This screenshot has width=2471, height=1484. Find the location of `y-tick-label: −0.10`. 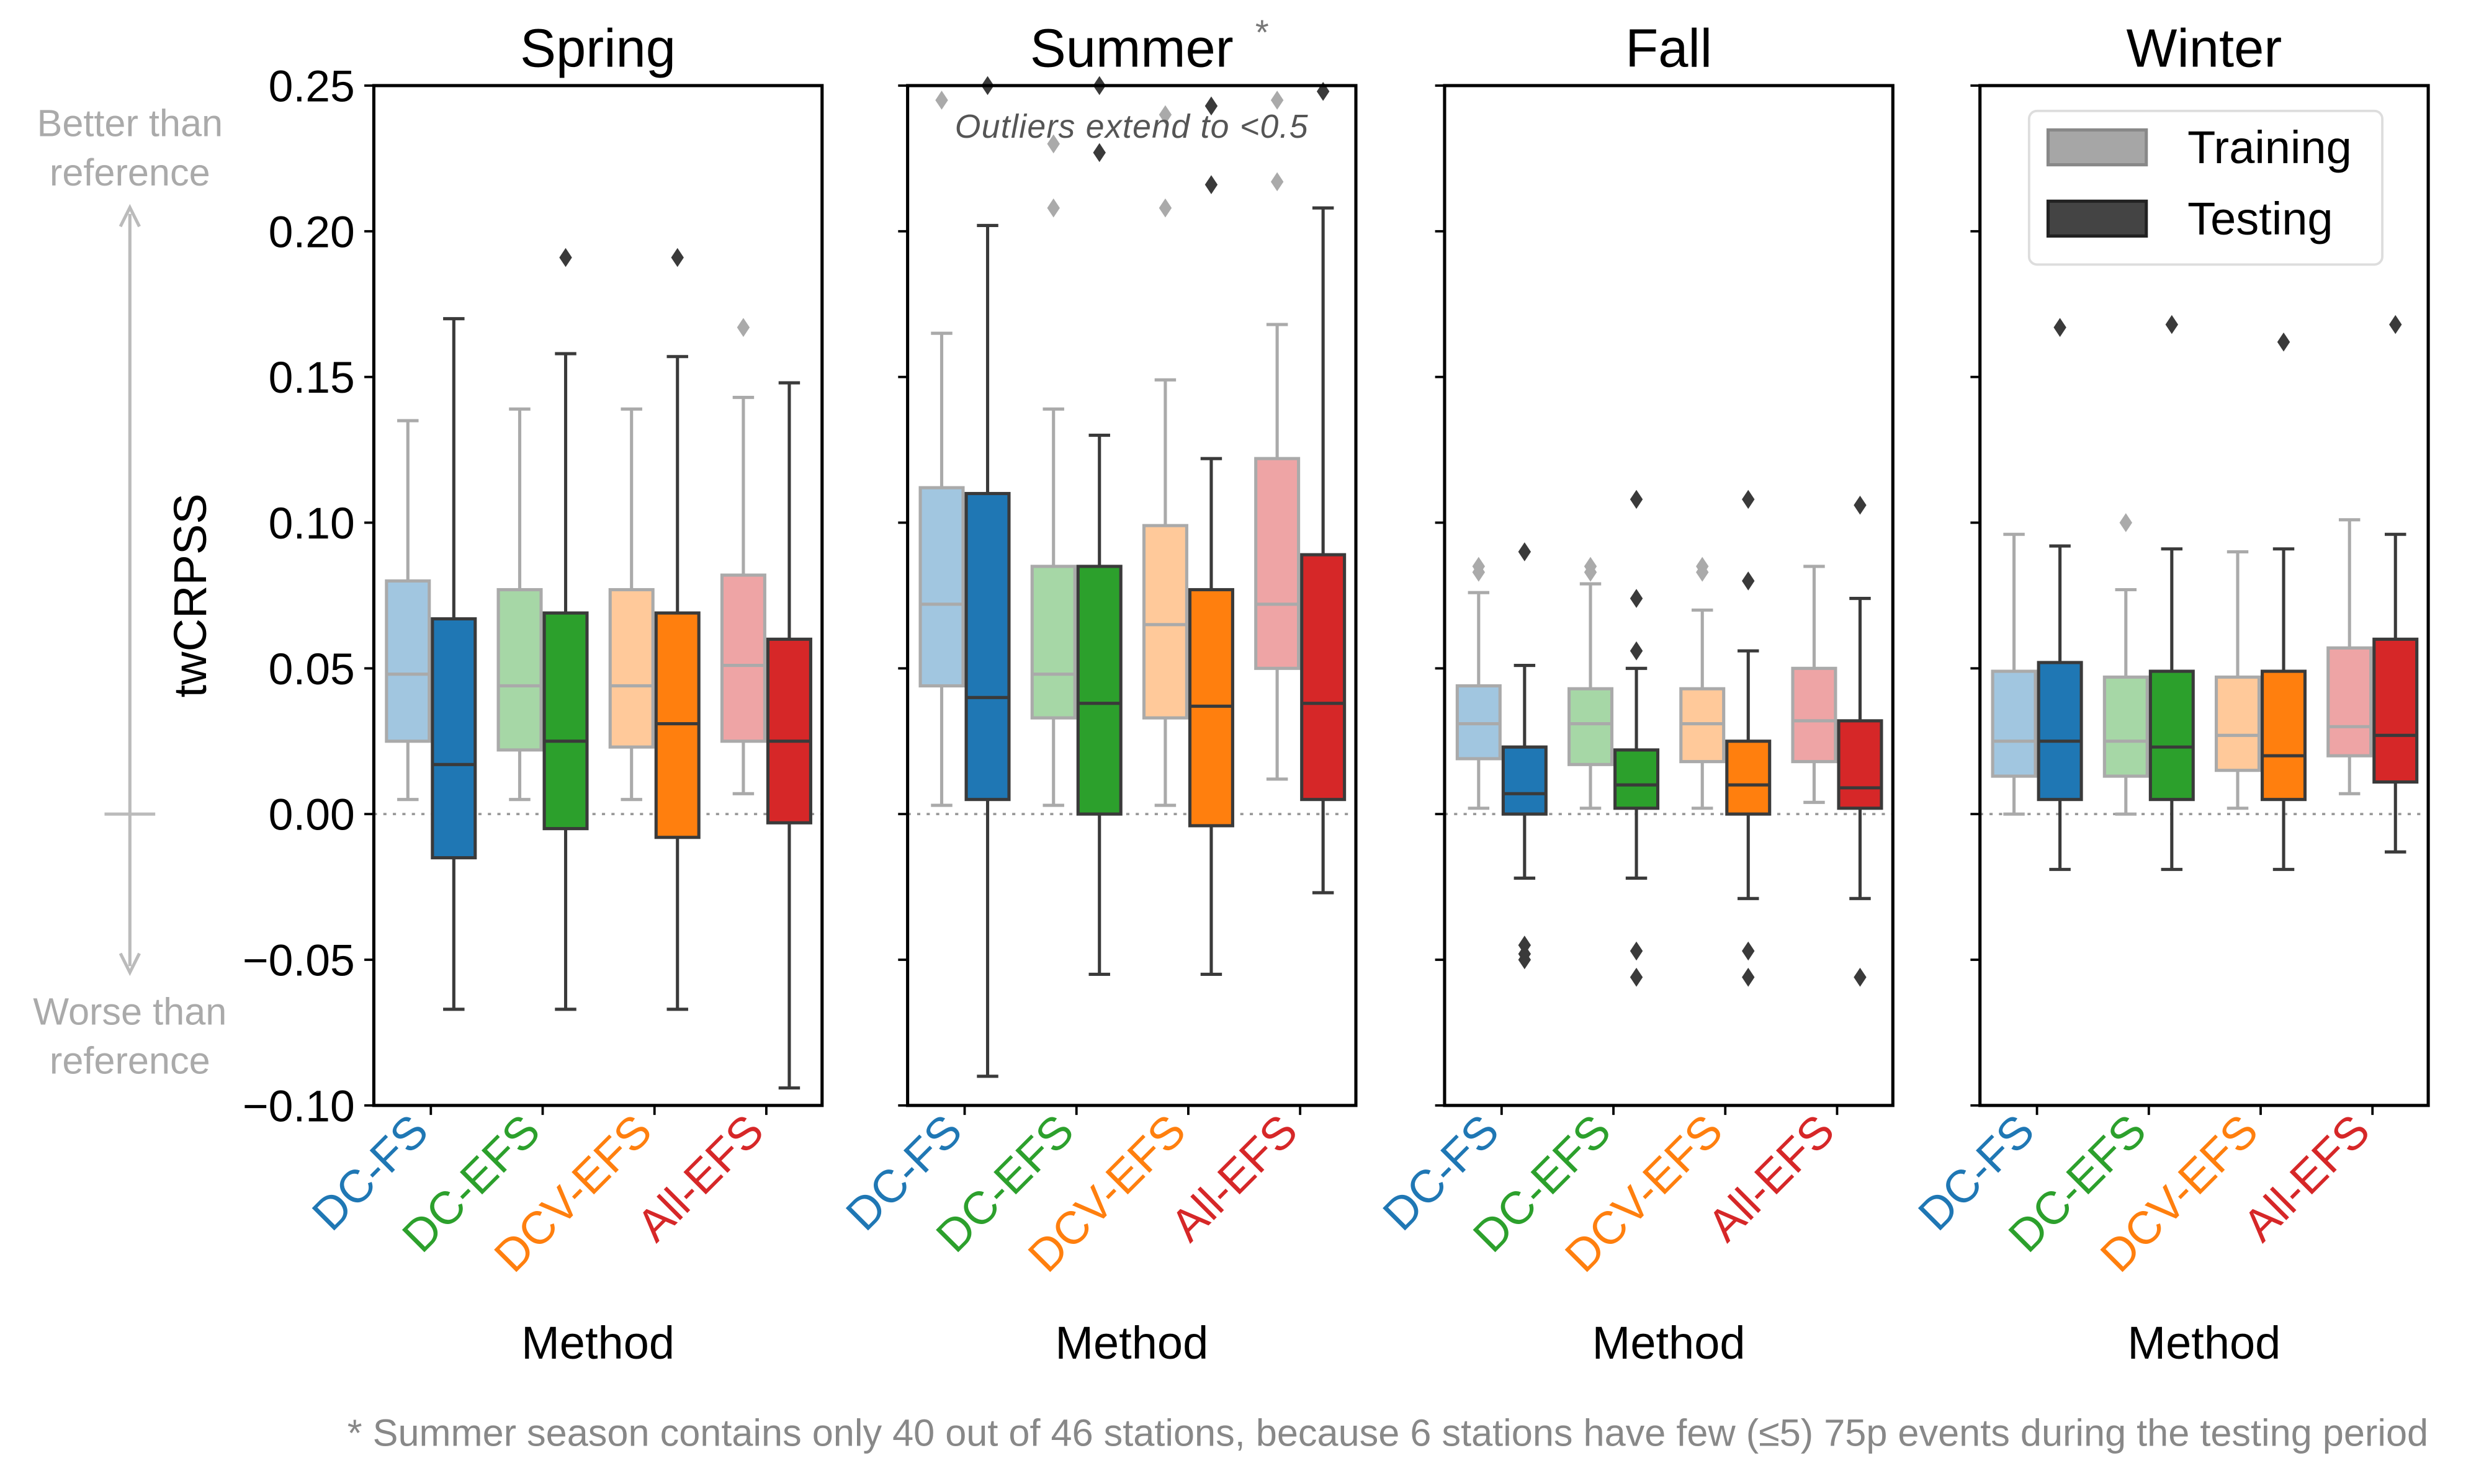

y-tick-label: −0.10 is located at coordinates (299, 1106).